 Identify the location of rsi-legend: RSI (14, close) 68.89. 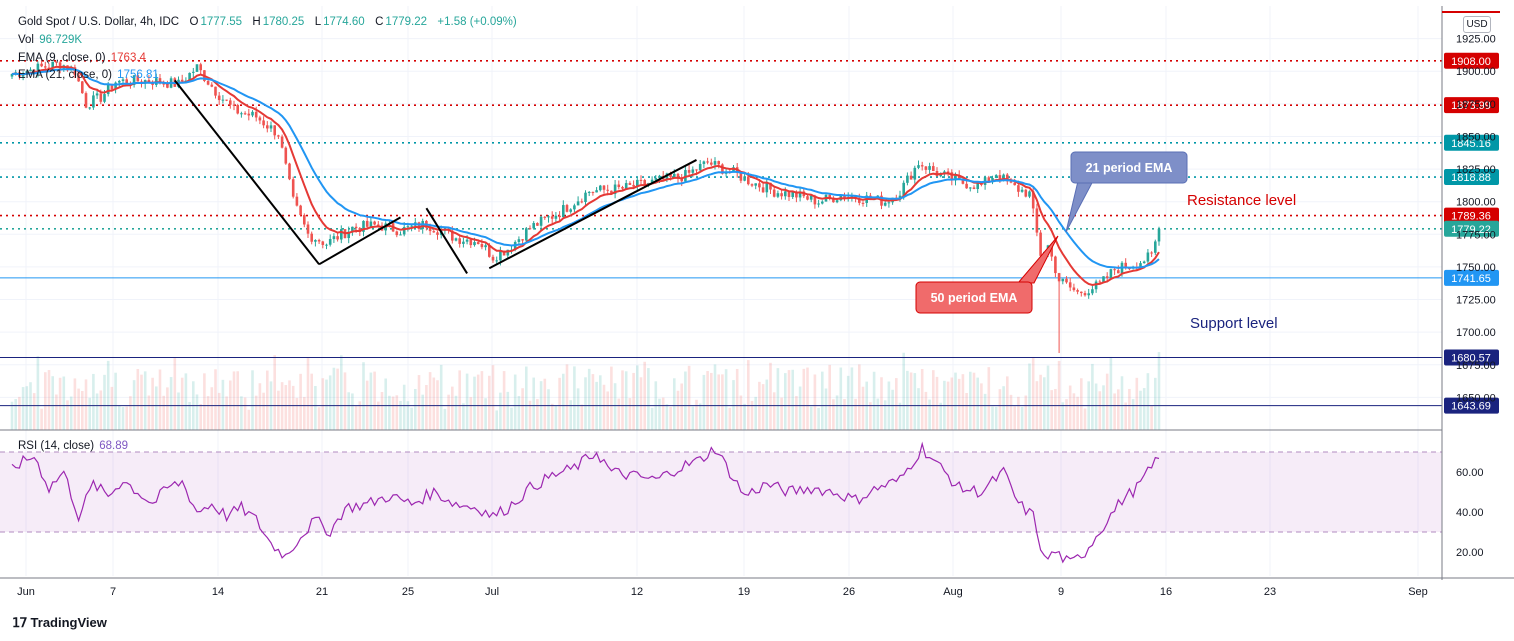
(73, 446).